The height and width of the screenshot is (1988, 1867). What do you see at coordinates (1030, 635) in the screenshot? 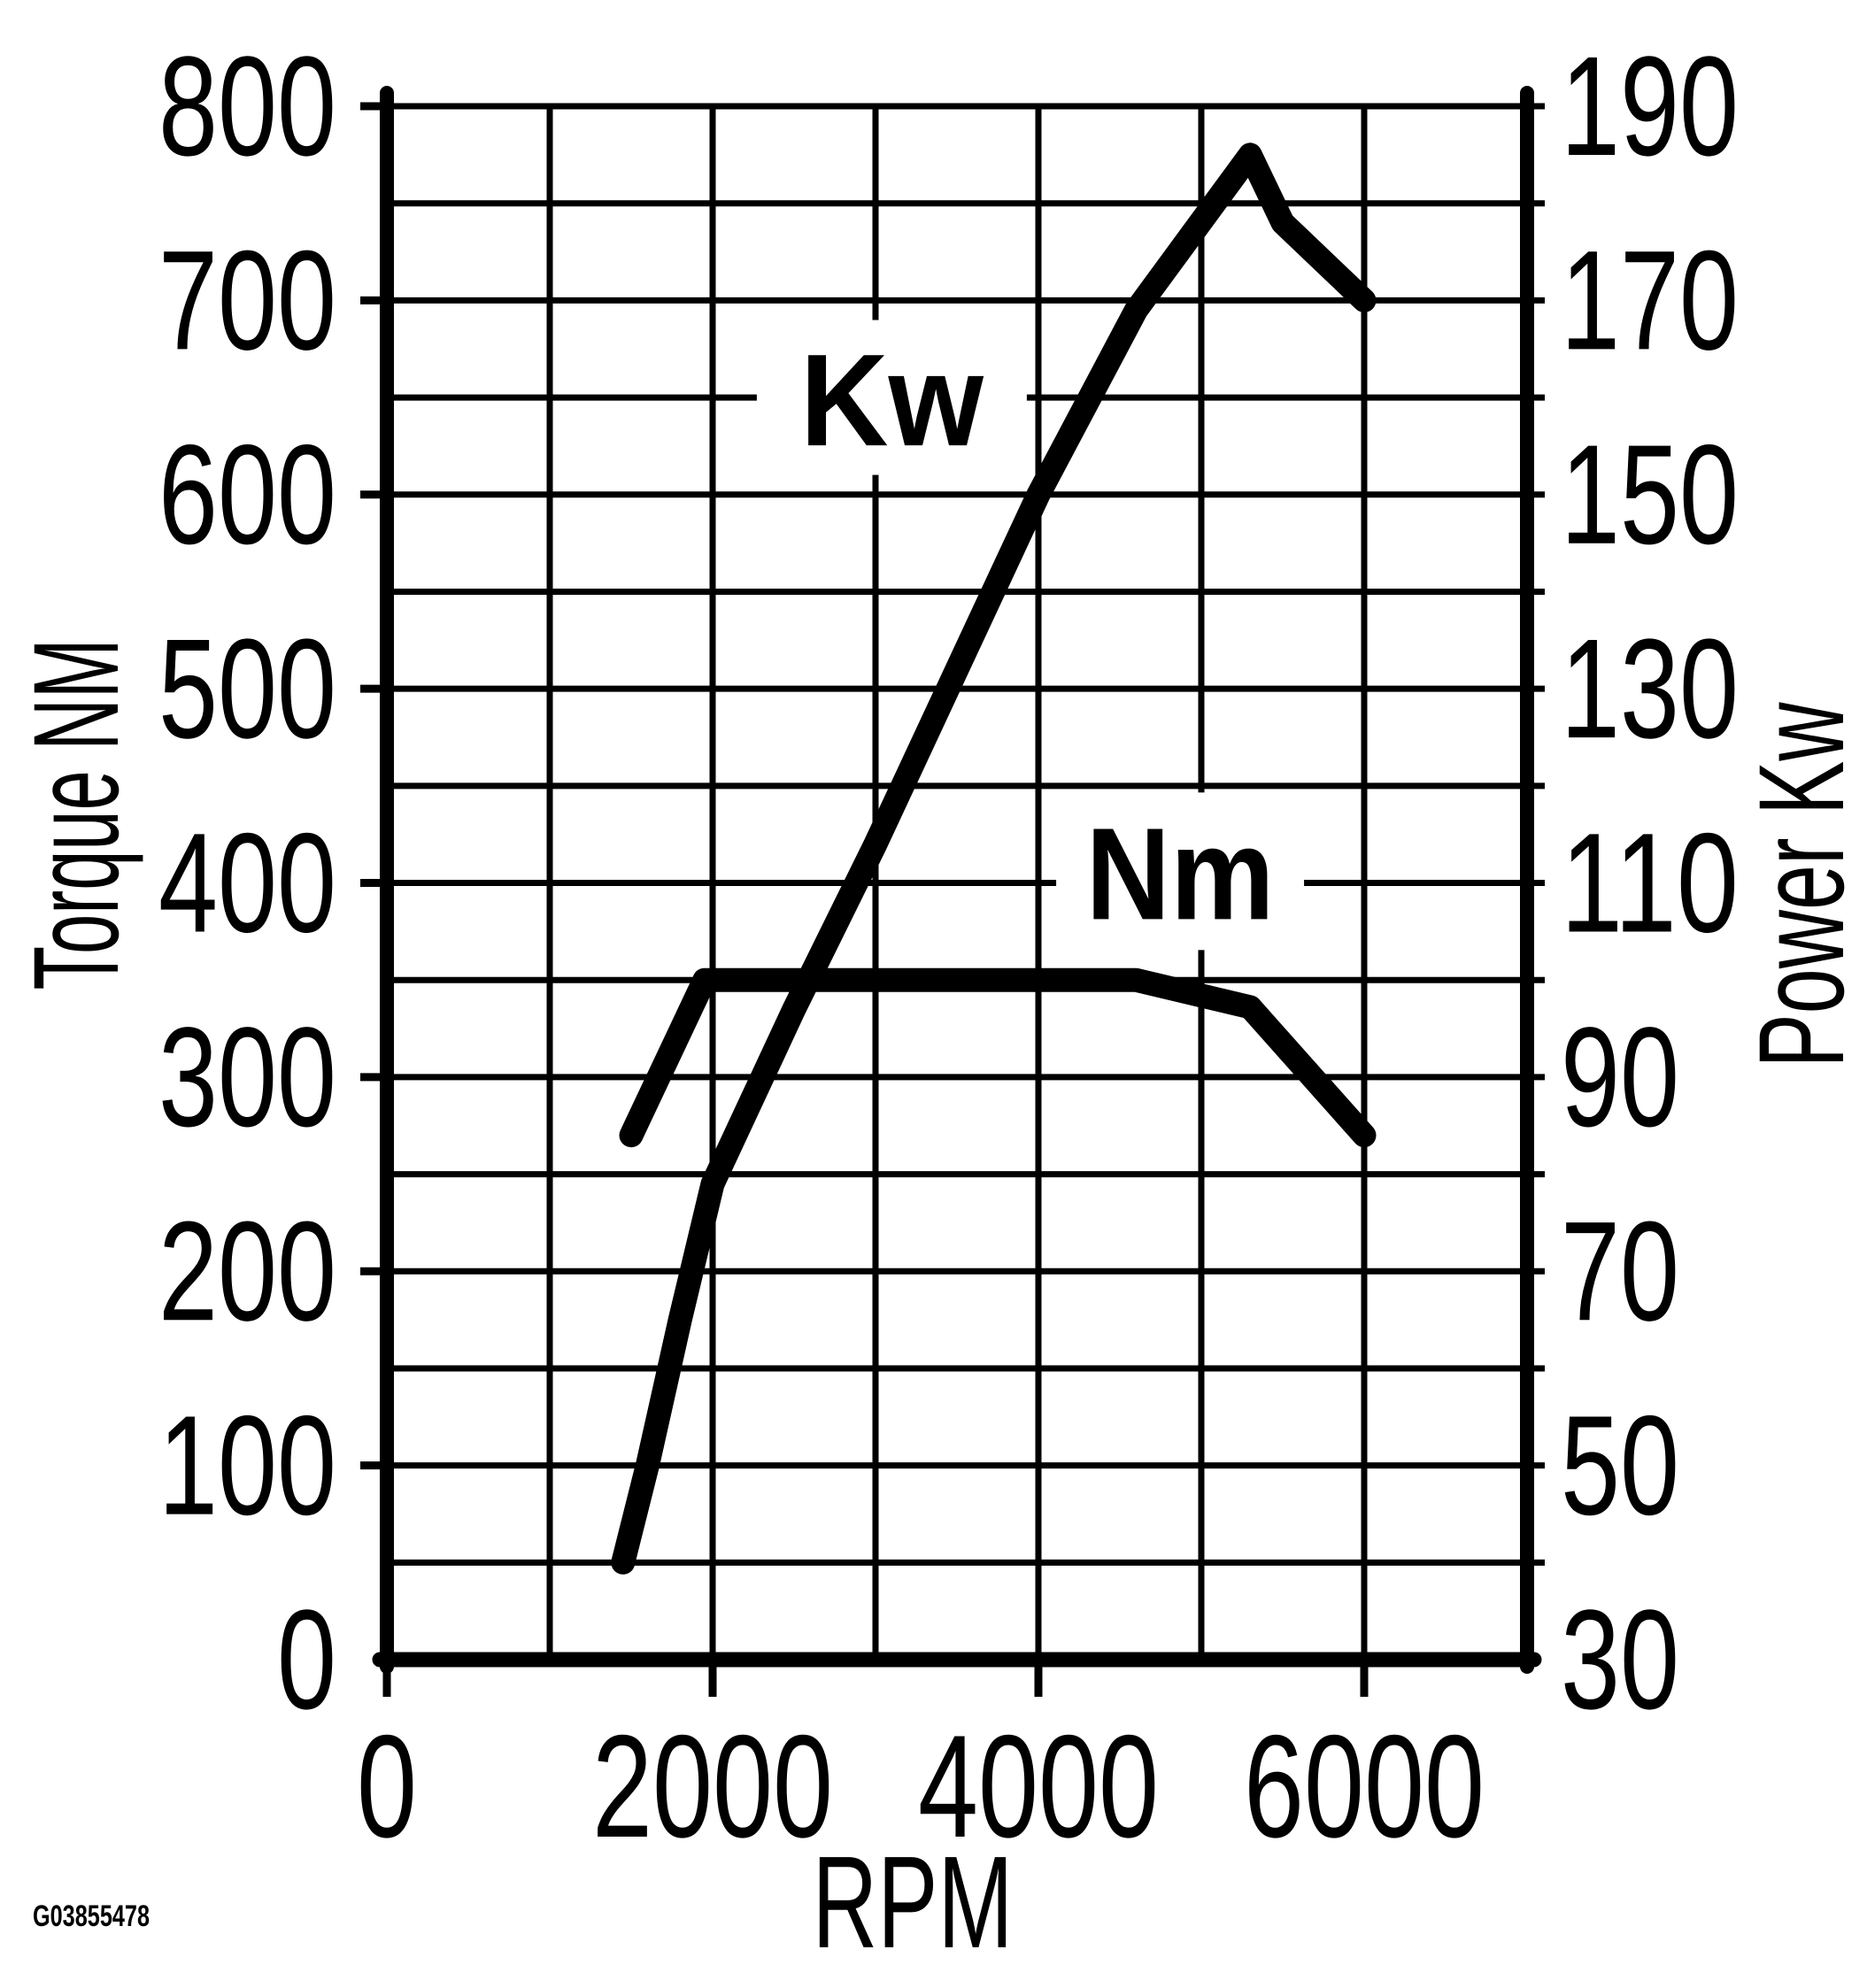
I see `curve-label-masks` at bounding box center [1030, 635].